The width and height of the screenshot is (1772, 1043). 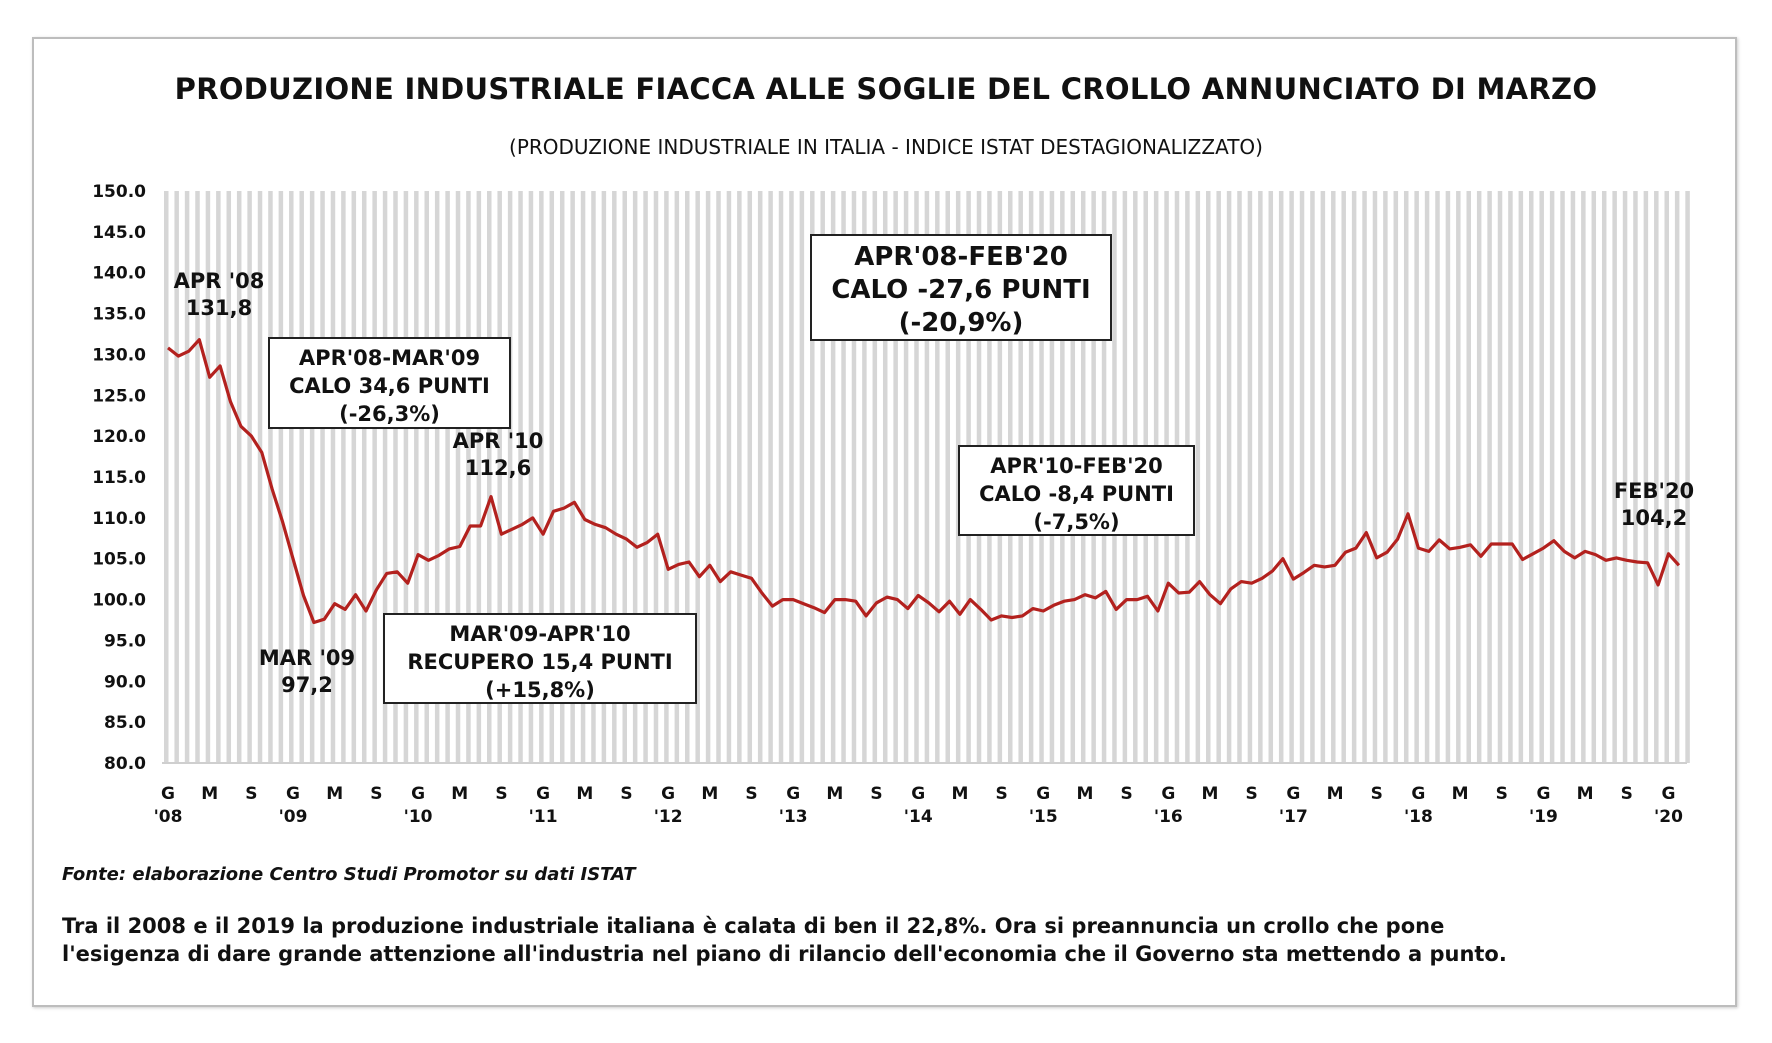 I want to click on point-label-apr10: APR '10 112,6, so click(x=498, y=455).